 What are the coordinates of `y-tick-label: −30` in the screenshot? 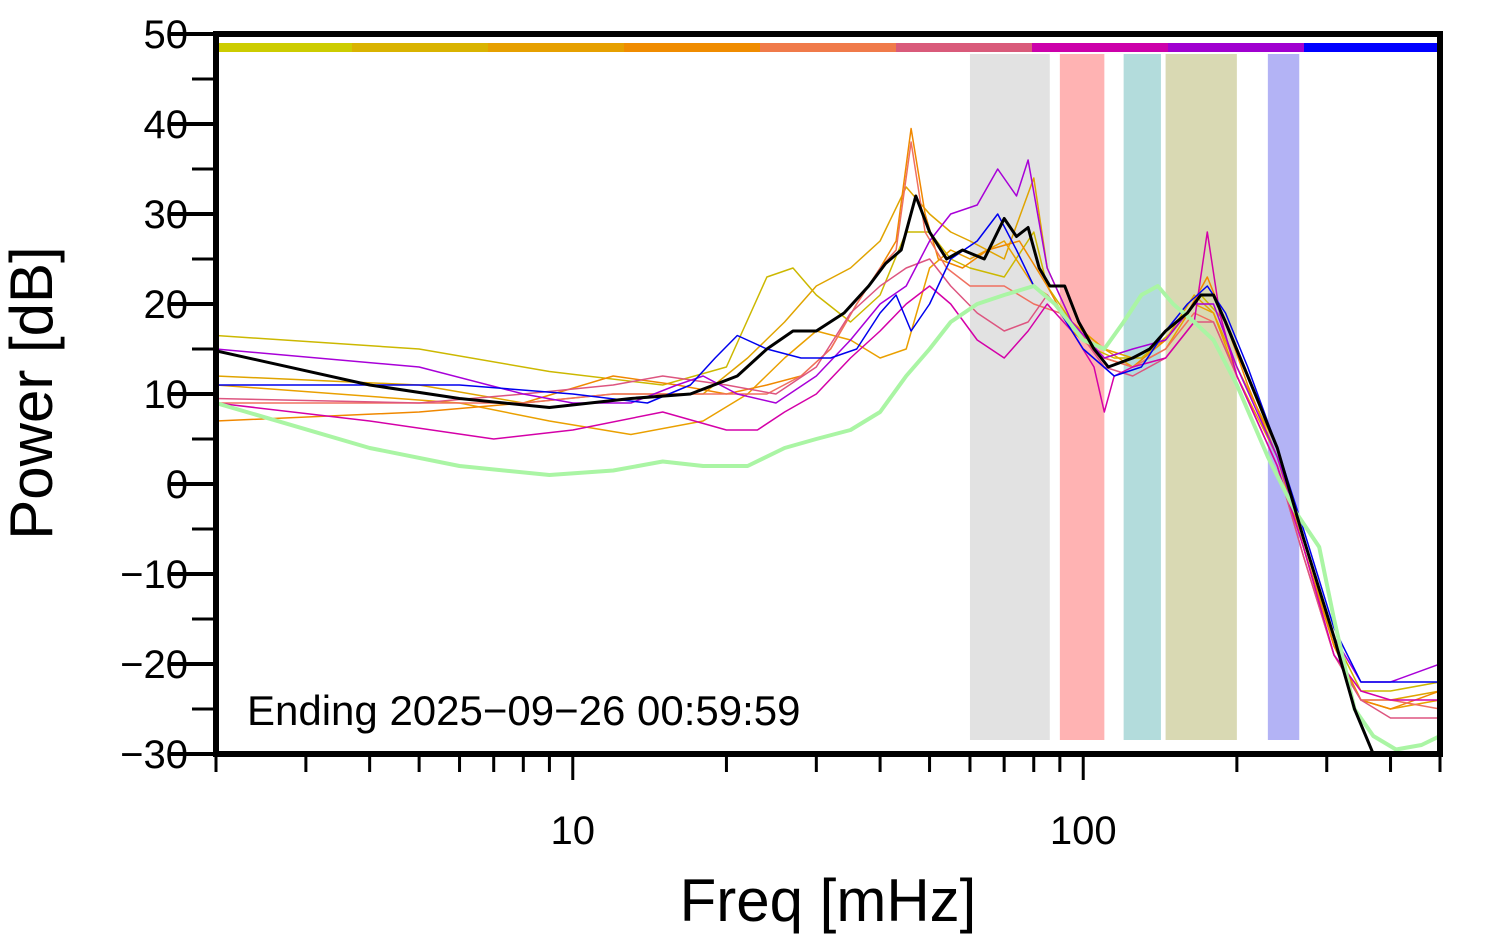 It's located at (154, 755).